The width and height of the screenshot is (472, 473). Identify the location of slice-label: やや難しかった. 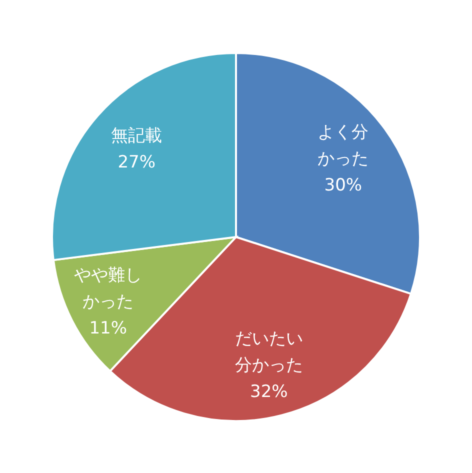
(108, 289).